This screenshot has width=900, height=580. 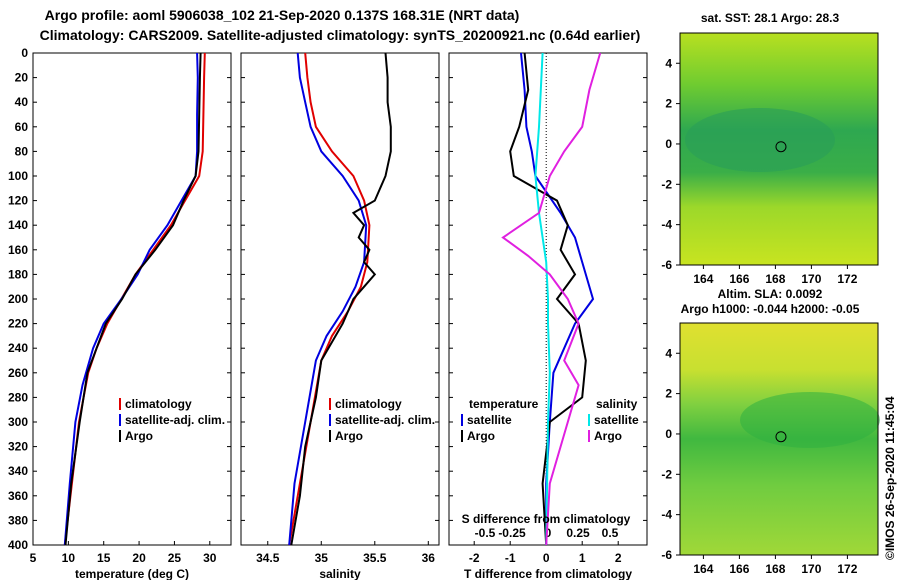 I want to click on y-tick-label: 160, so click(x=18, y=250).